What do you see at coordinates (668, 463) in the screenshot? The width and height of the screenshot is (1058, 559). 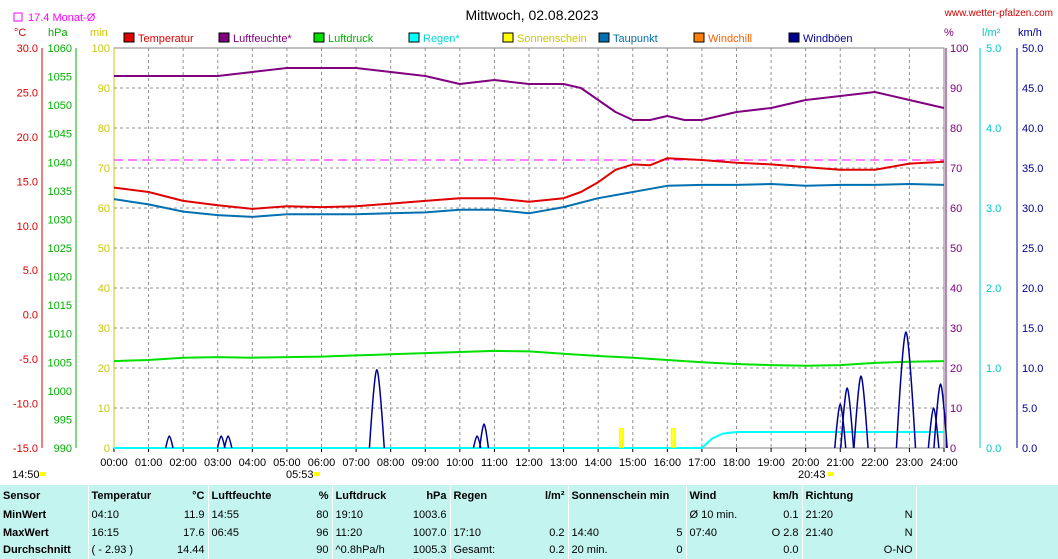 I see `x-tick-label: 16:00` at bounding box center [668, 463].